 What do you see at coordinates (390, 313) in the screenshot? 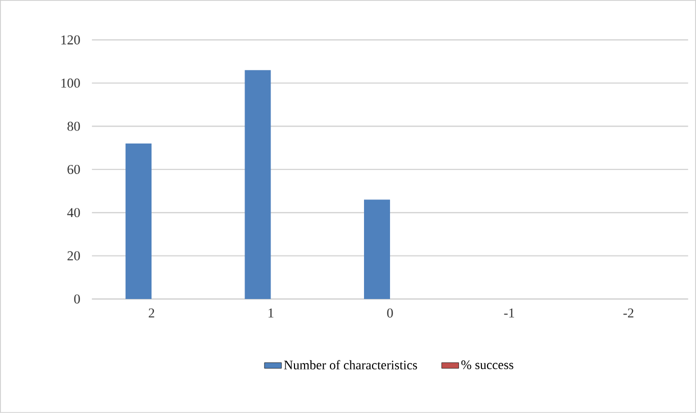
I see `x-tick-label: 0` at bounding box center [390, 313].